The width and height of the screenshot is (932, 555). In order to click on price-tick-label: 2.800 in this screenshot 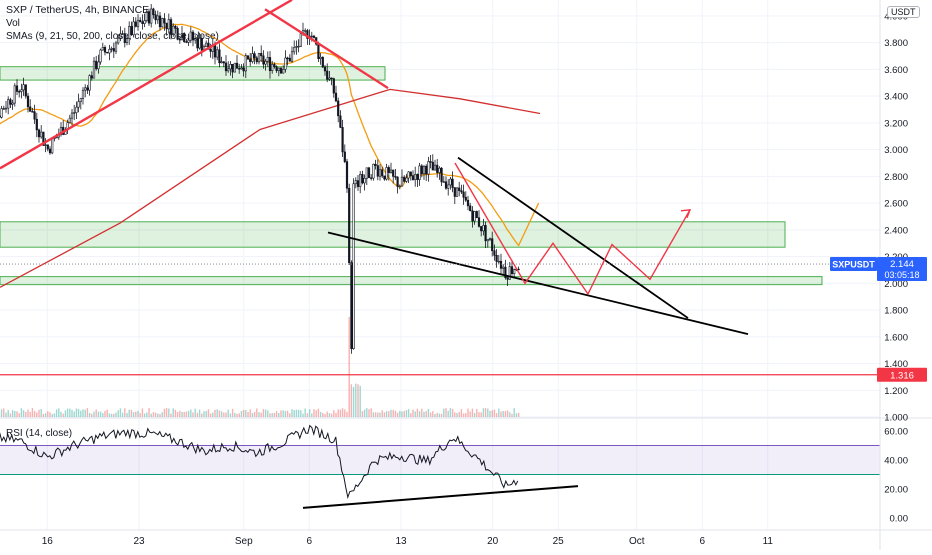, I will do `click(896, 177)`.